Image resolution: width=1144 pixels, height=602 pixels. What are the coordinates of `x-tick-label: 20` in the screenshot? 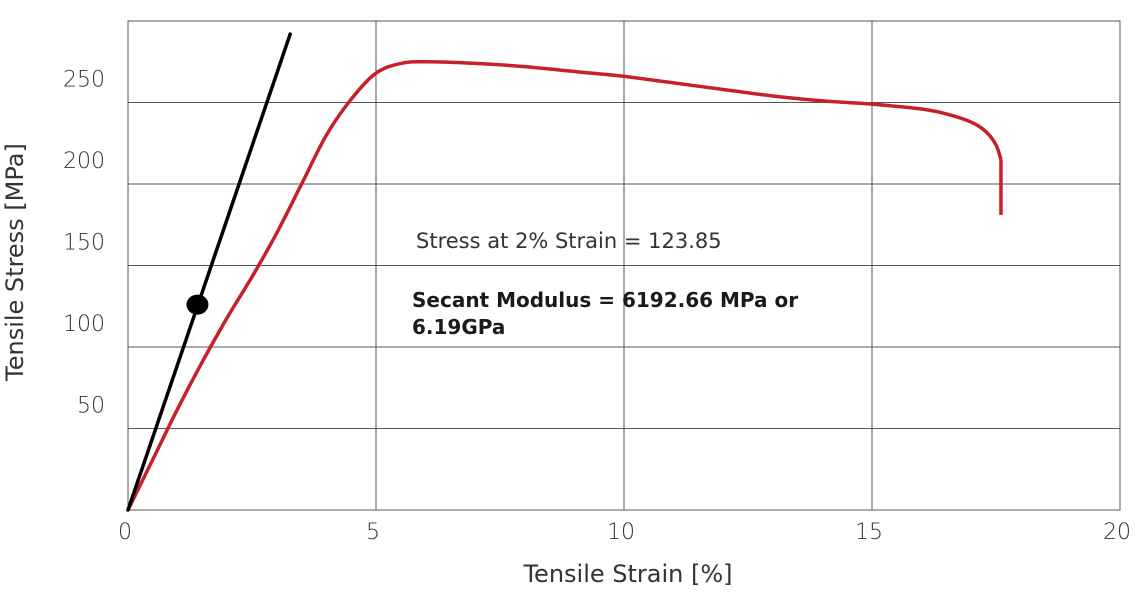 It's located at (1117, 532).